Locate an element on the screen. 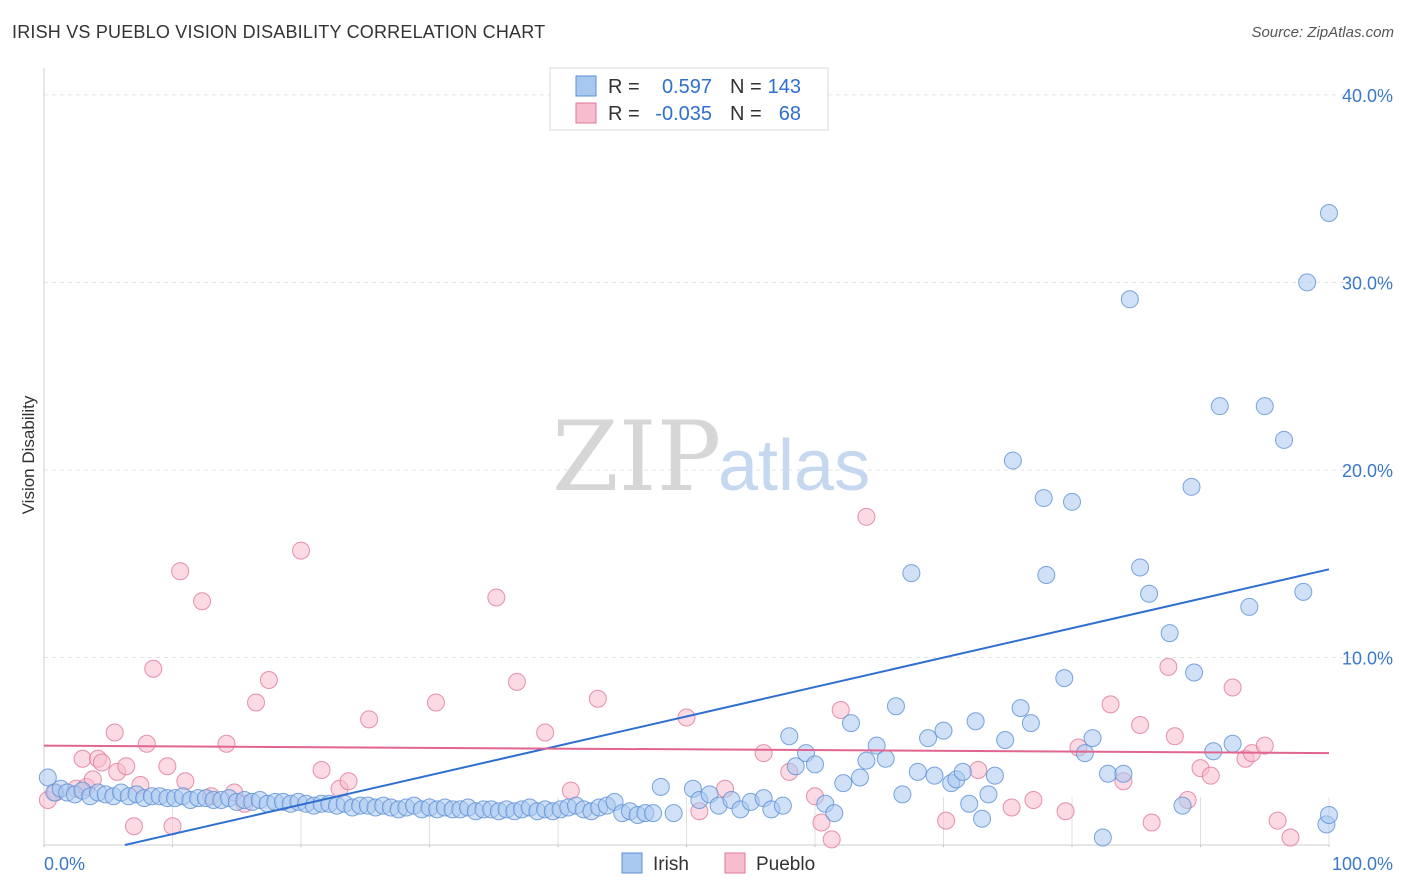 The width and height of the screenshot is (1406, 892). pueblo-trend-line is located at coordinates (686, 749).